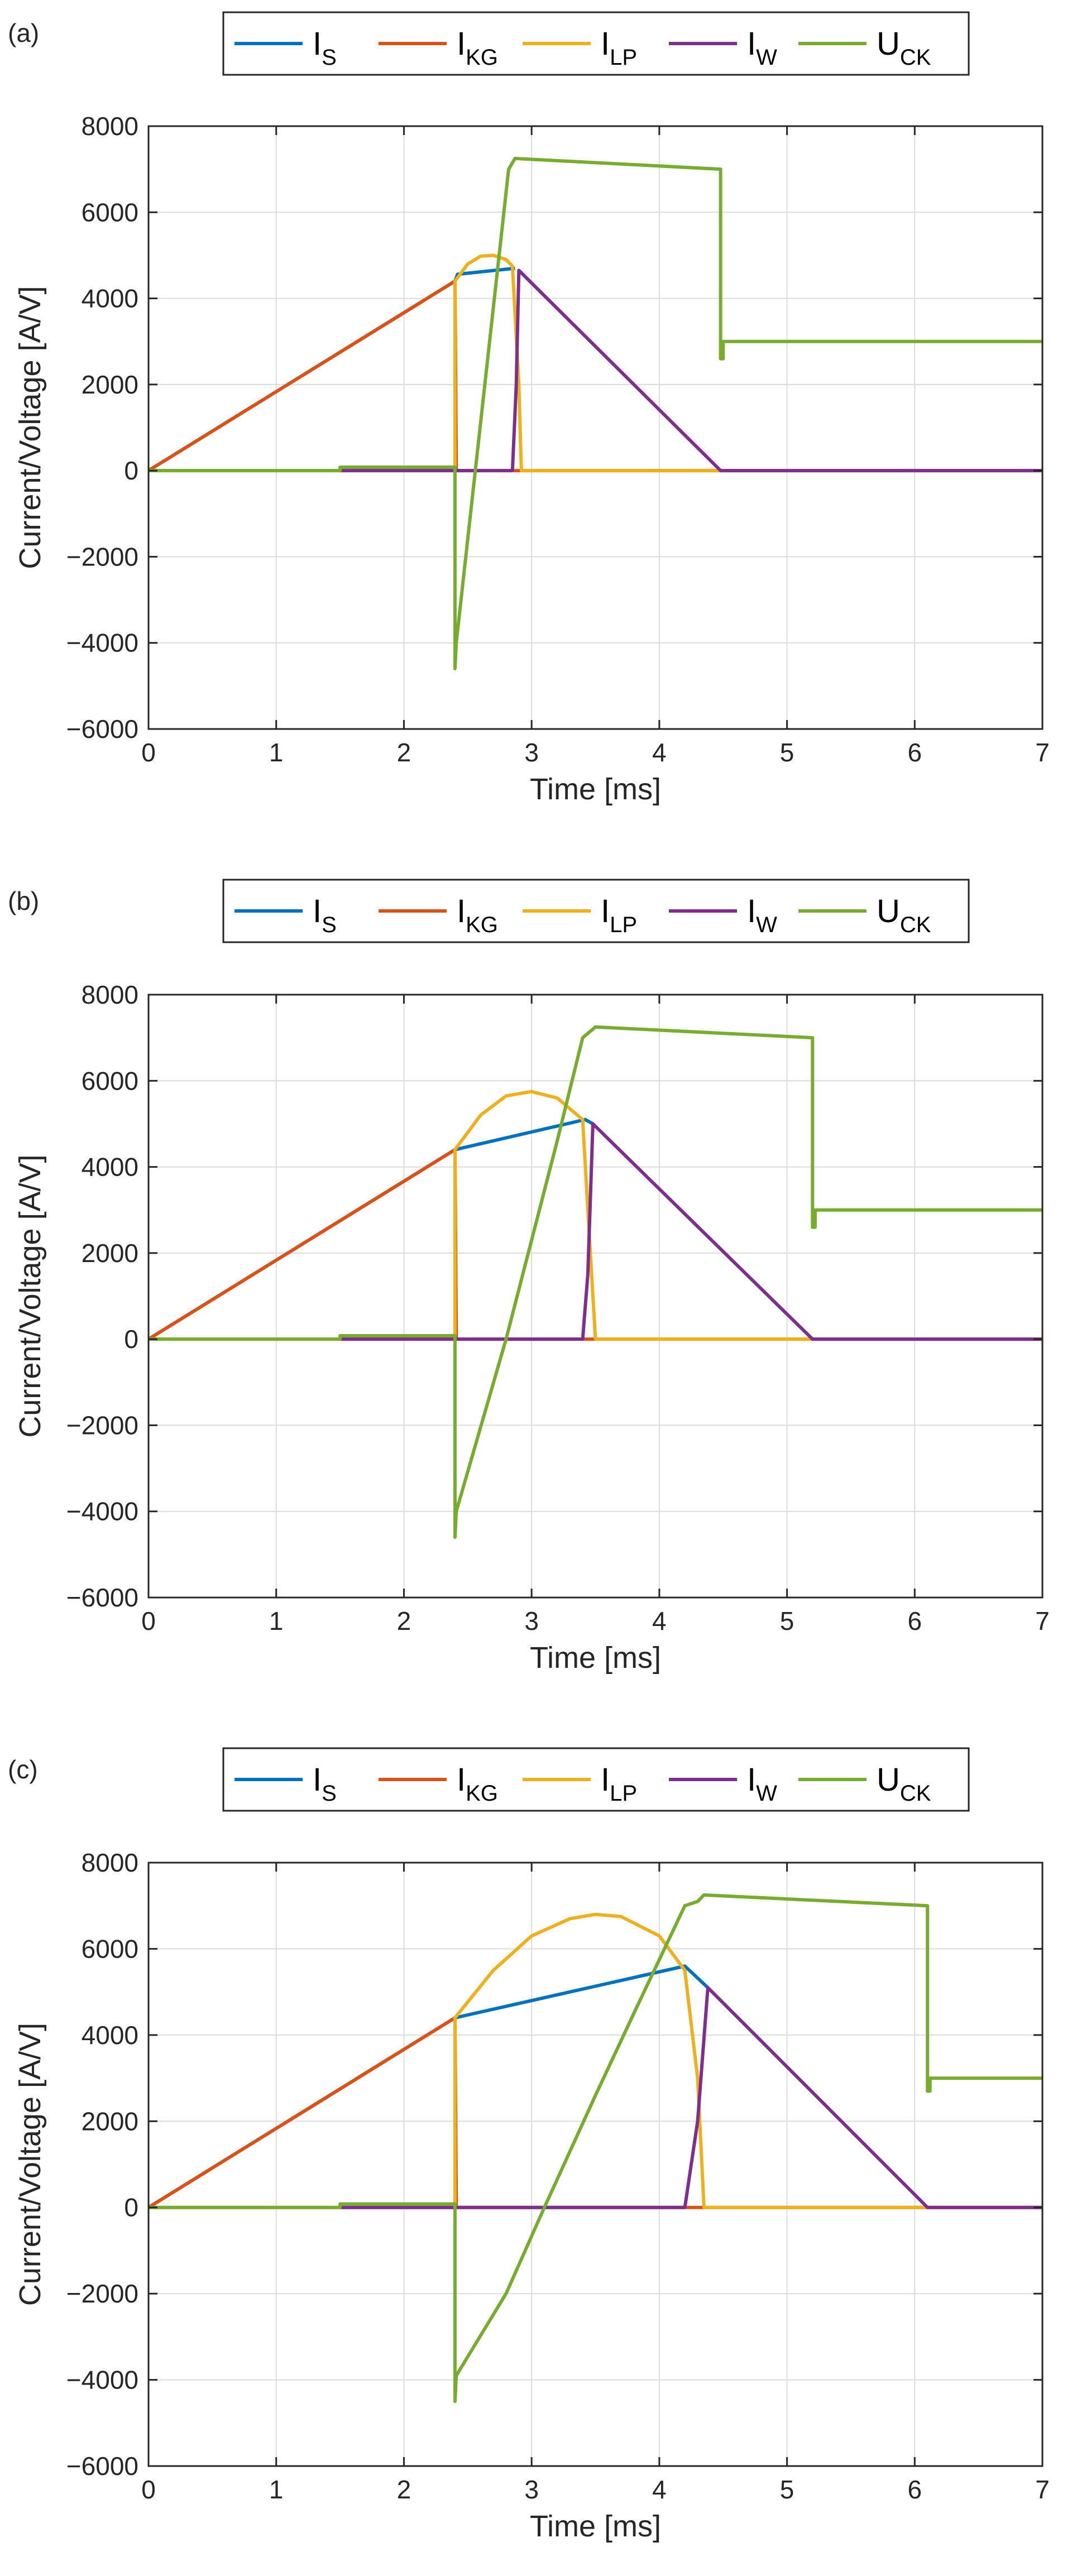 This screenshot has width=1072, height=2576. Describe the element at coordinates (23, 900) in the screenshot. I see `panel-label: (b)` at that location.